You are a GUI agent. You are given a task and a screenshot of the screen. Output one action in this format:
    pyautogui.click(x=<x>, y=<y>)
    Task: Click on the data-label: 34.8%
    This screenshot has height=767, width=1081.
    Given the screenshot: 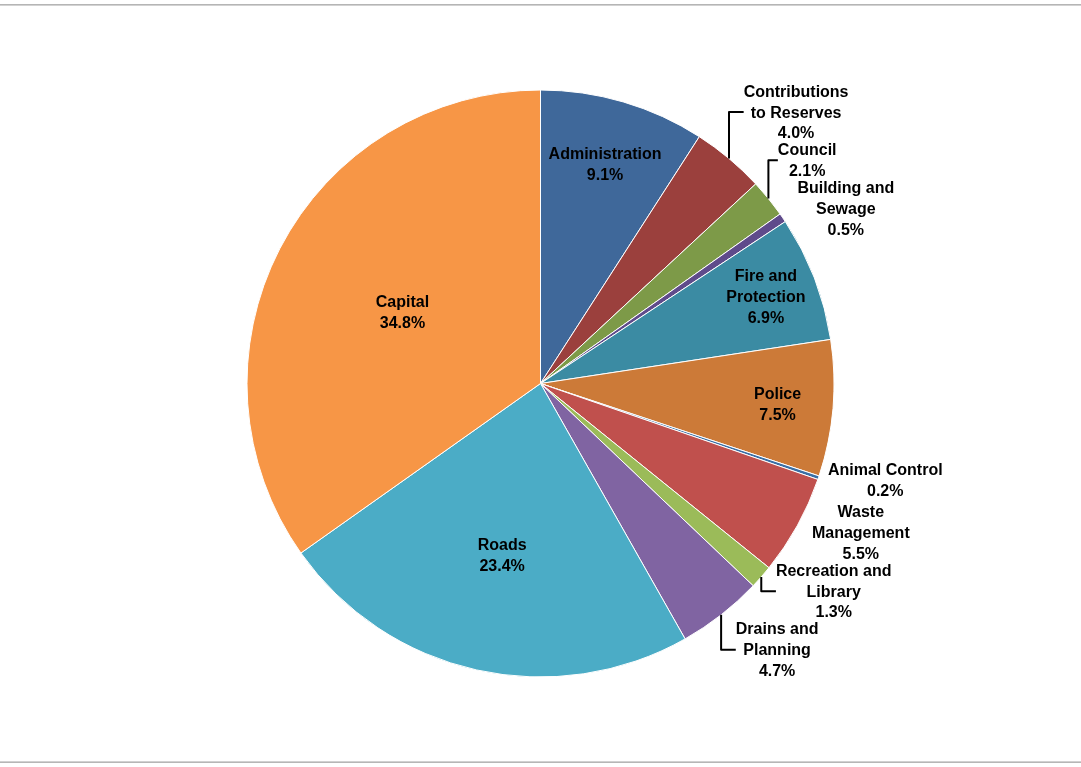 What is the action you would take?
    pyautogui.click(x=402, y=322)
    